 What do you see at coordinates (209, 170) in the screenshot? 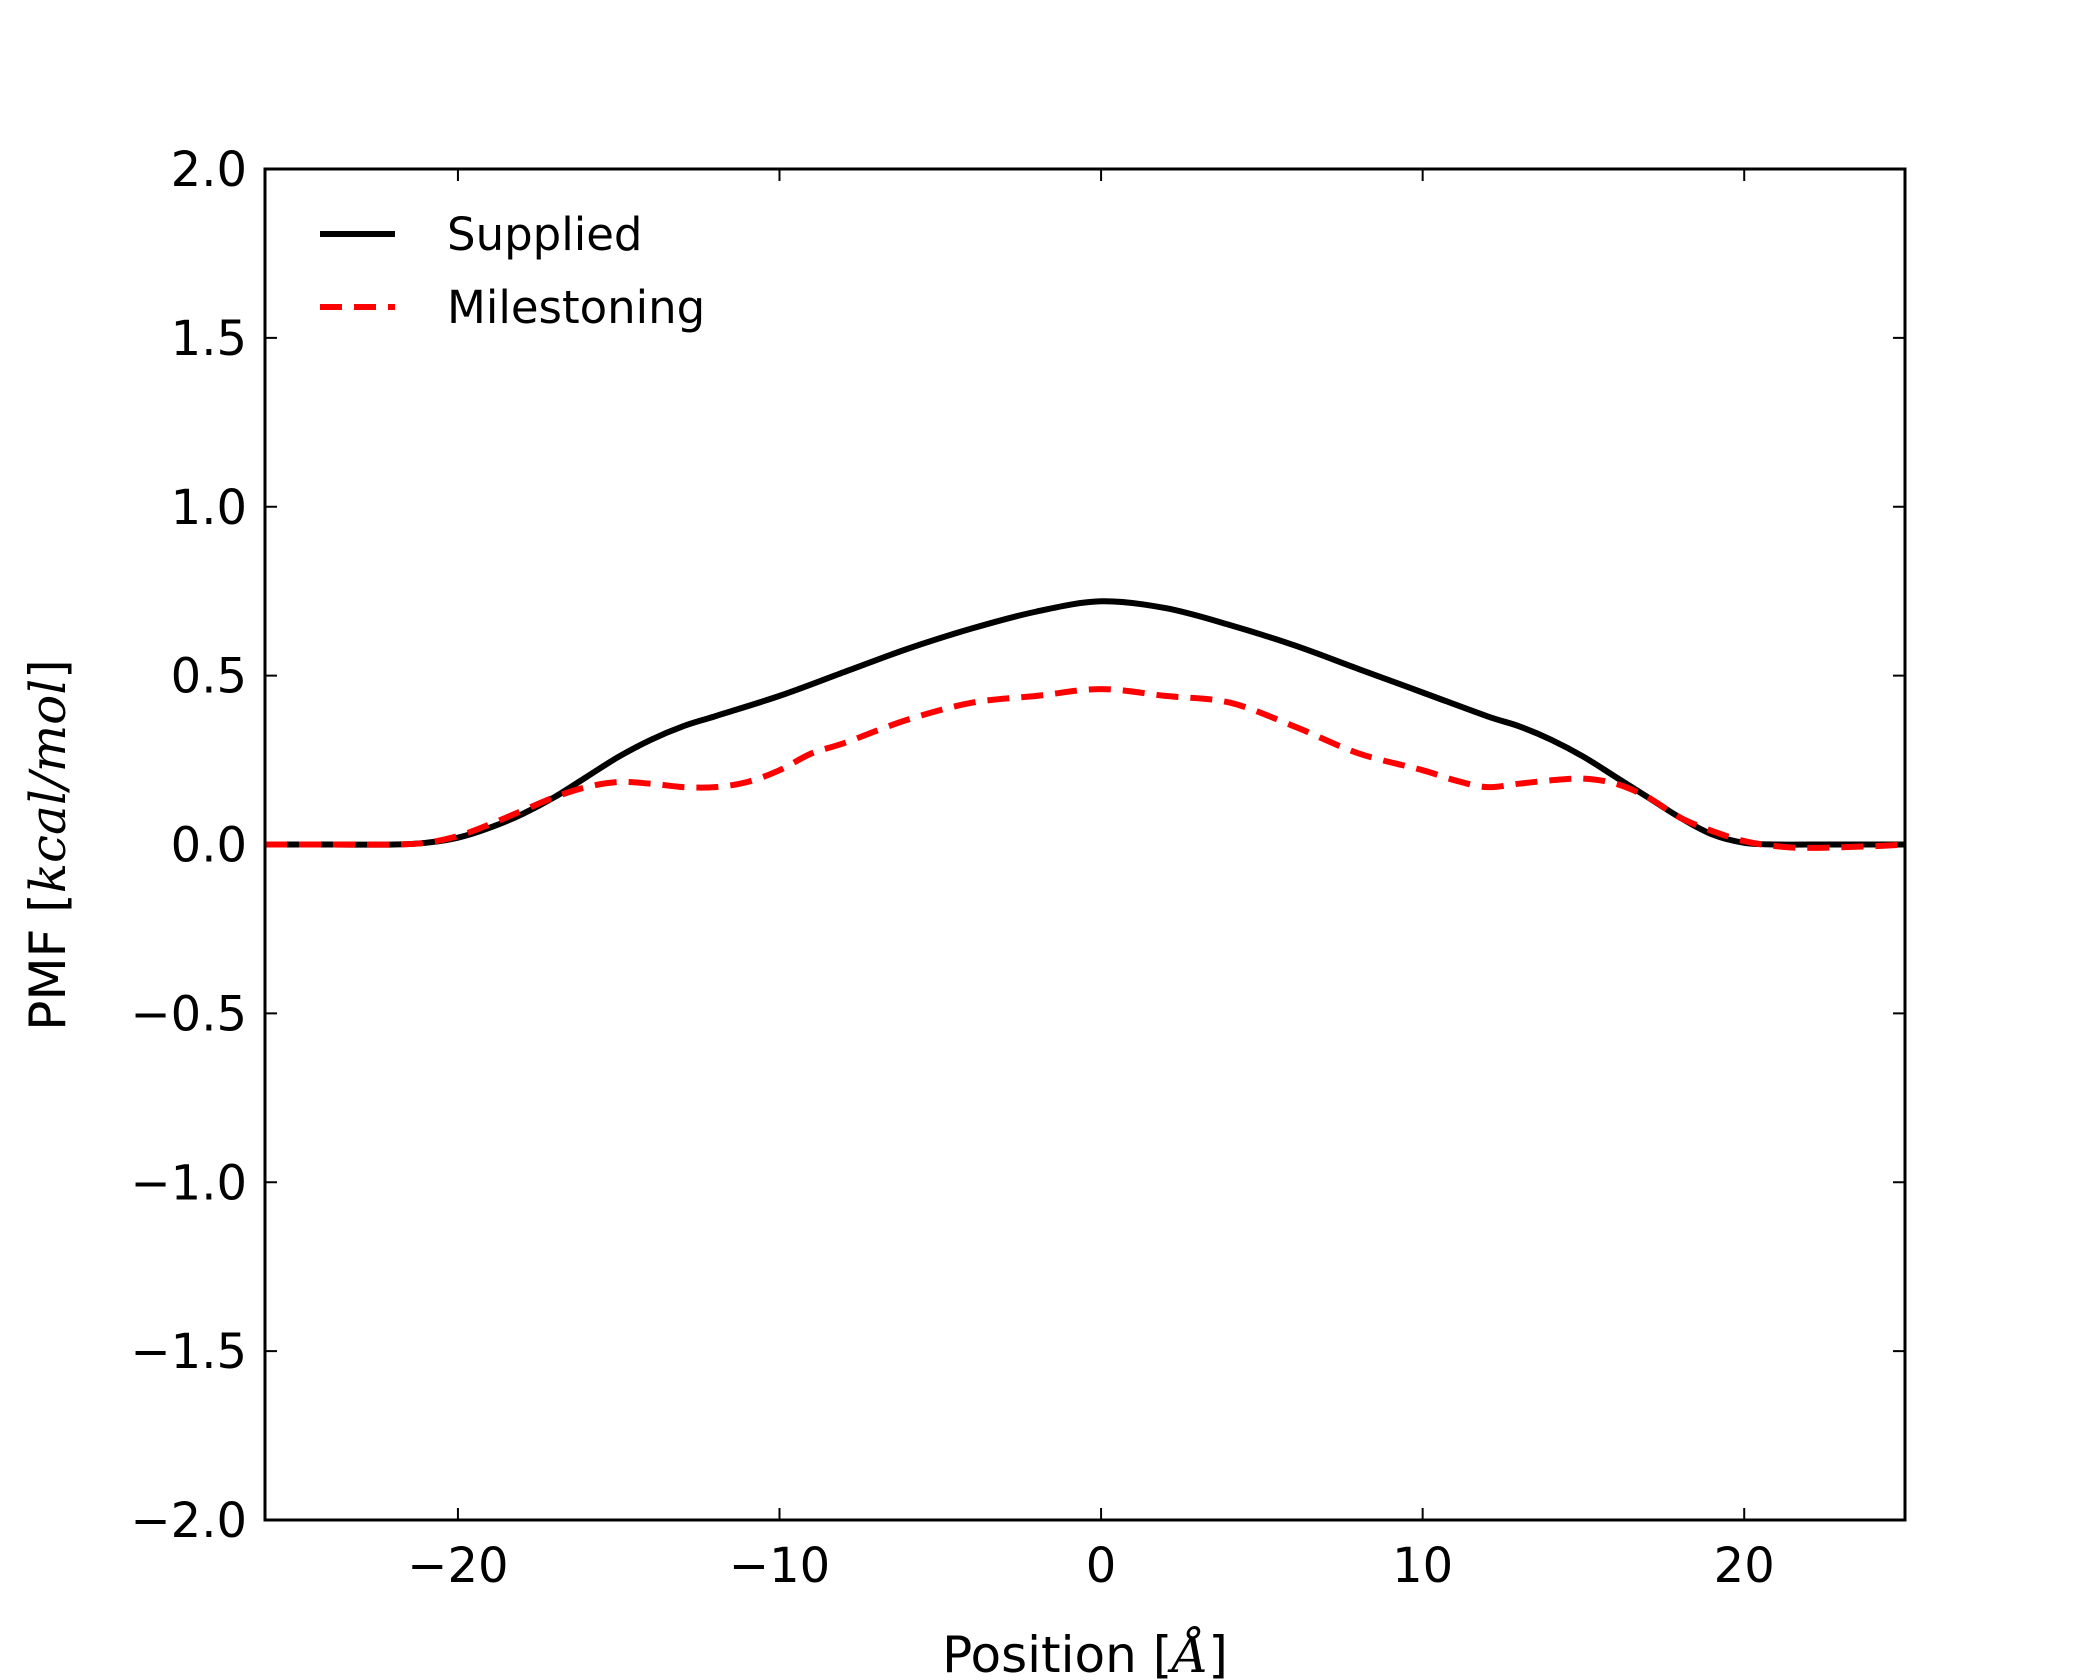
I see `y-tick-label: 2.0` at bounding box center [209, 170].